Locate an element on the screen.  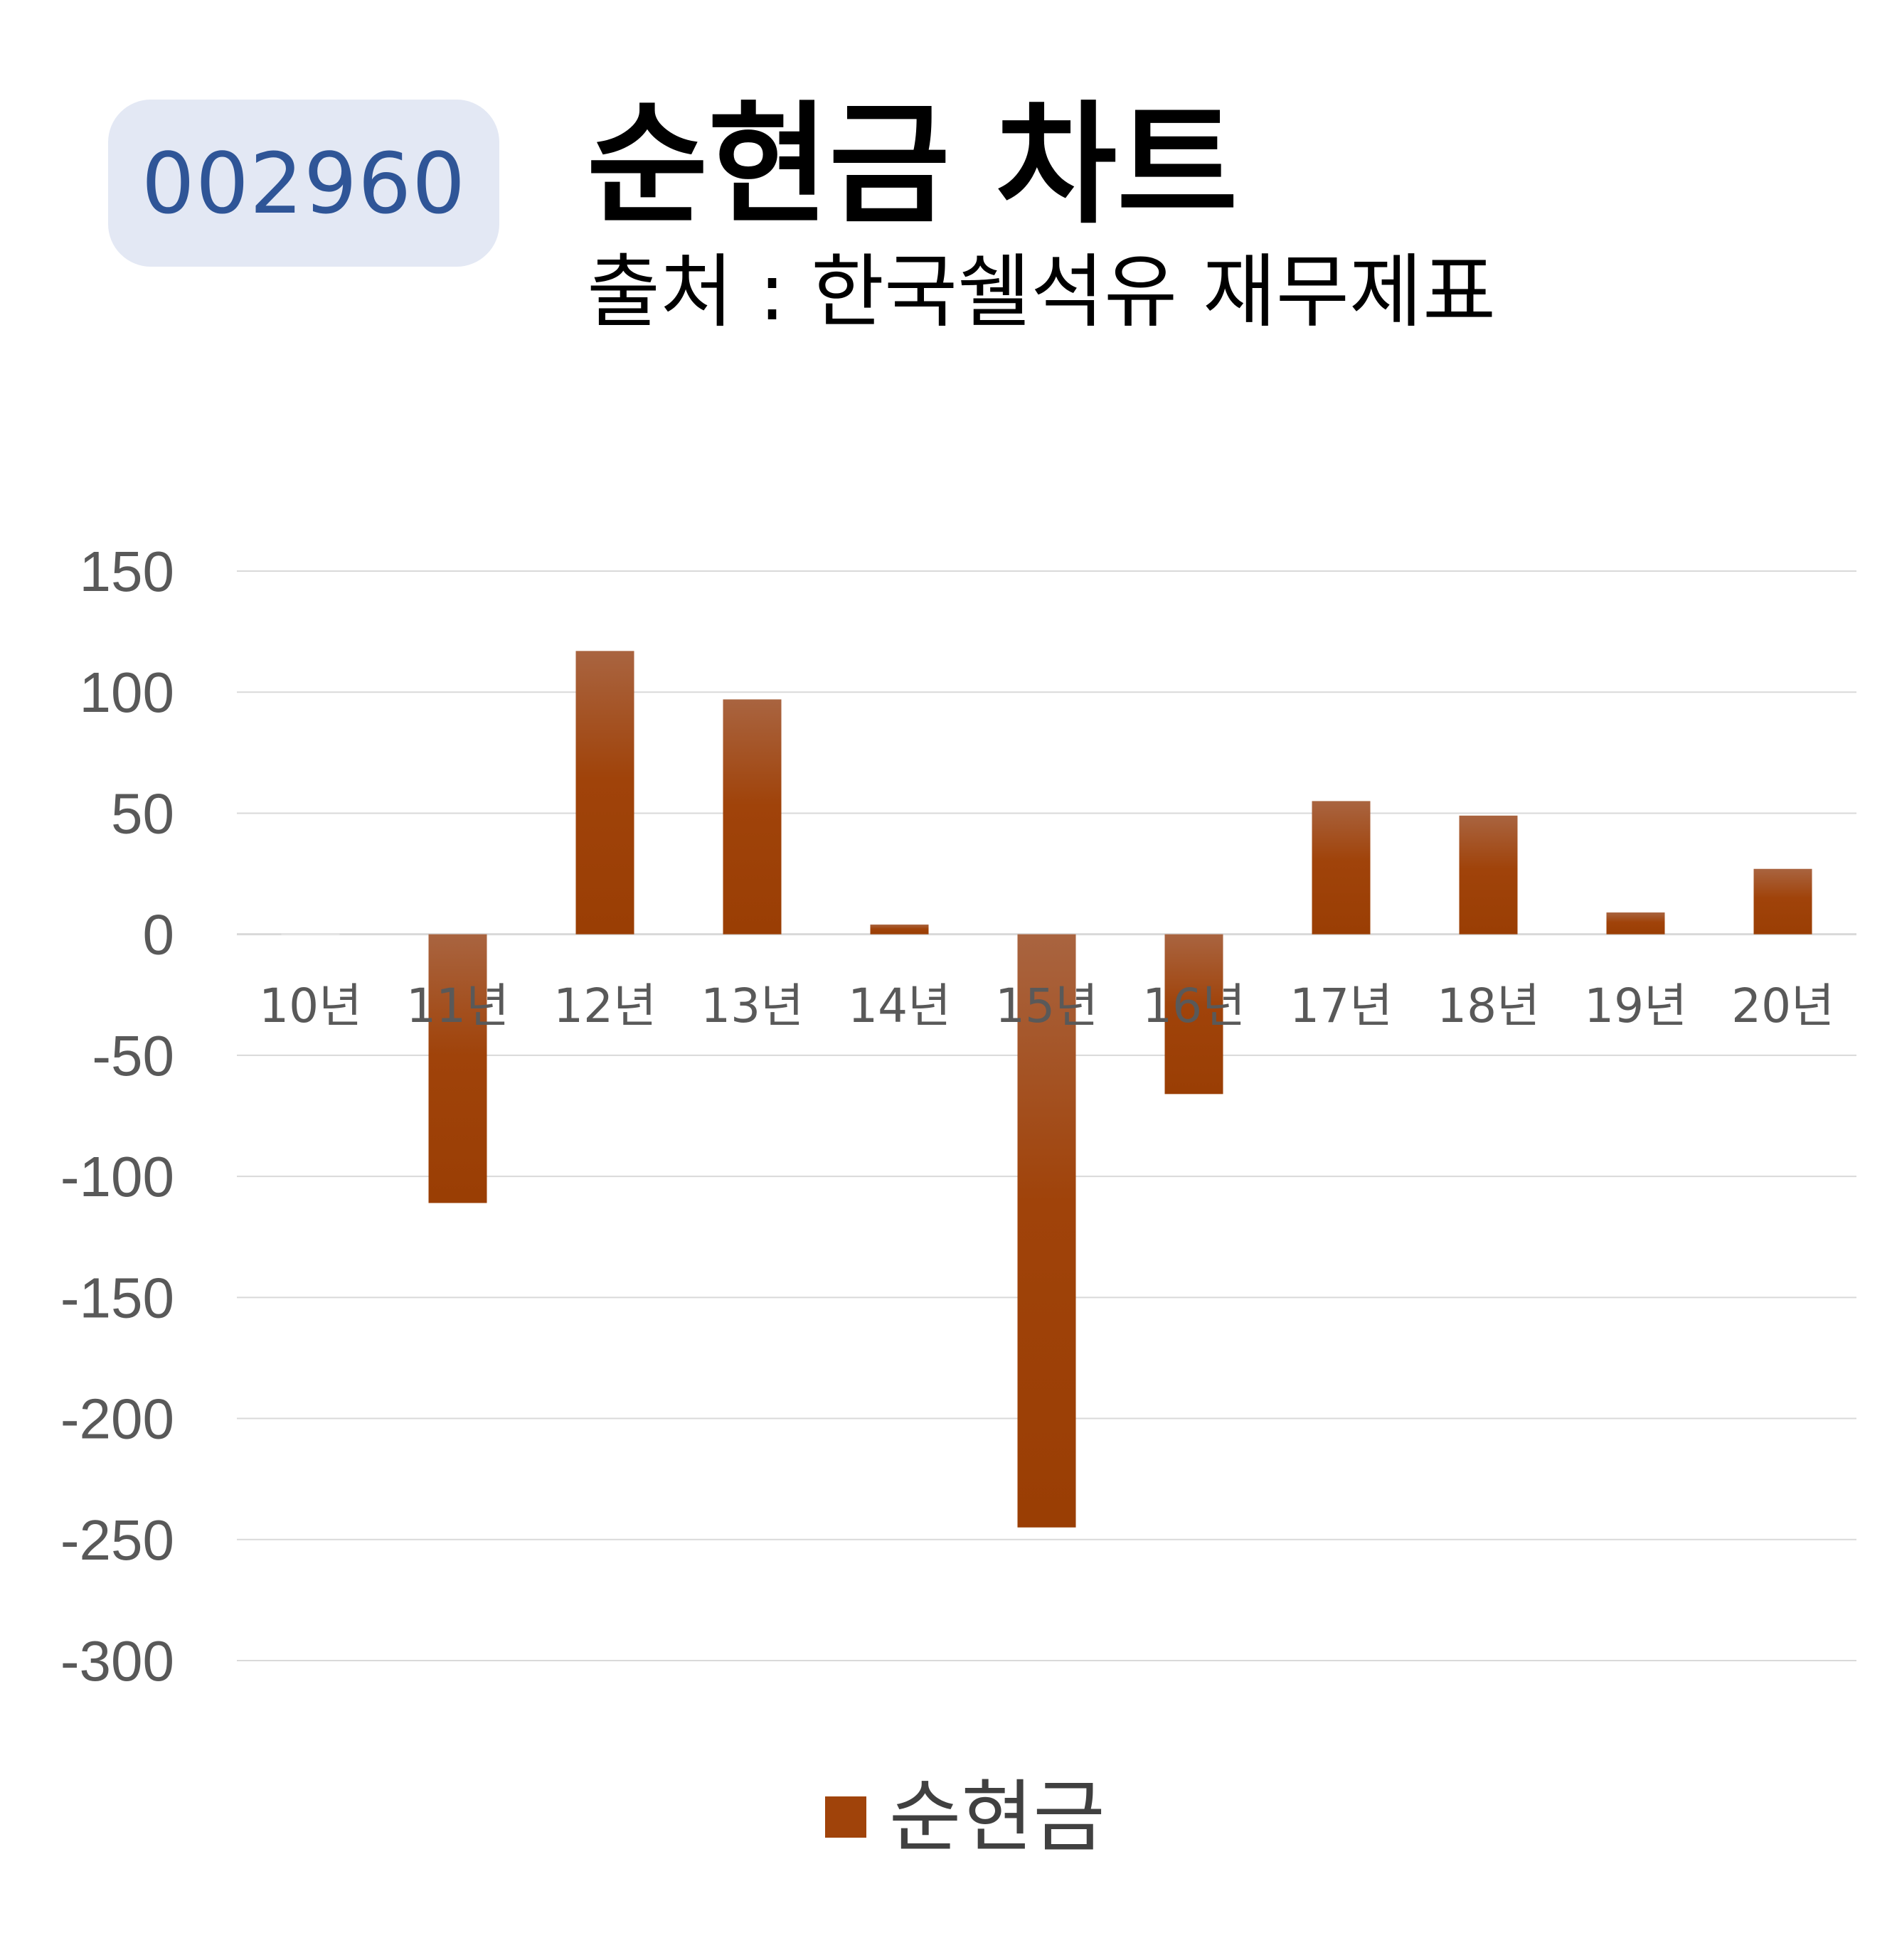
bar-19년 is located at coordinates (1636, 923).